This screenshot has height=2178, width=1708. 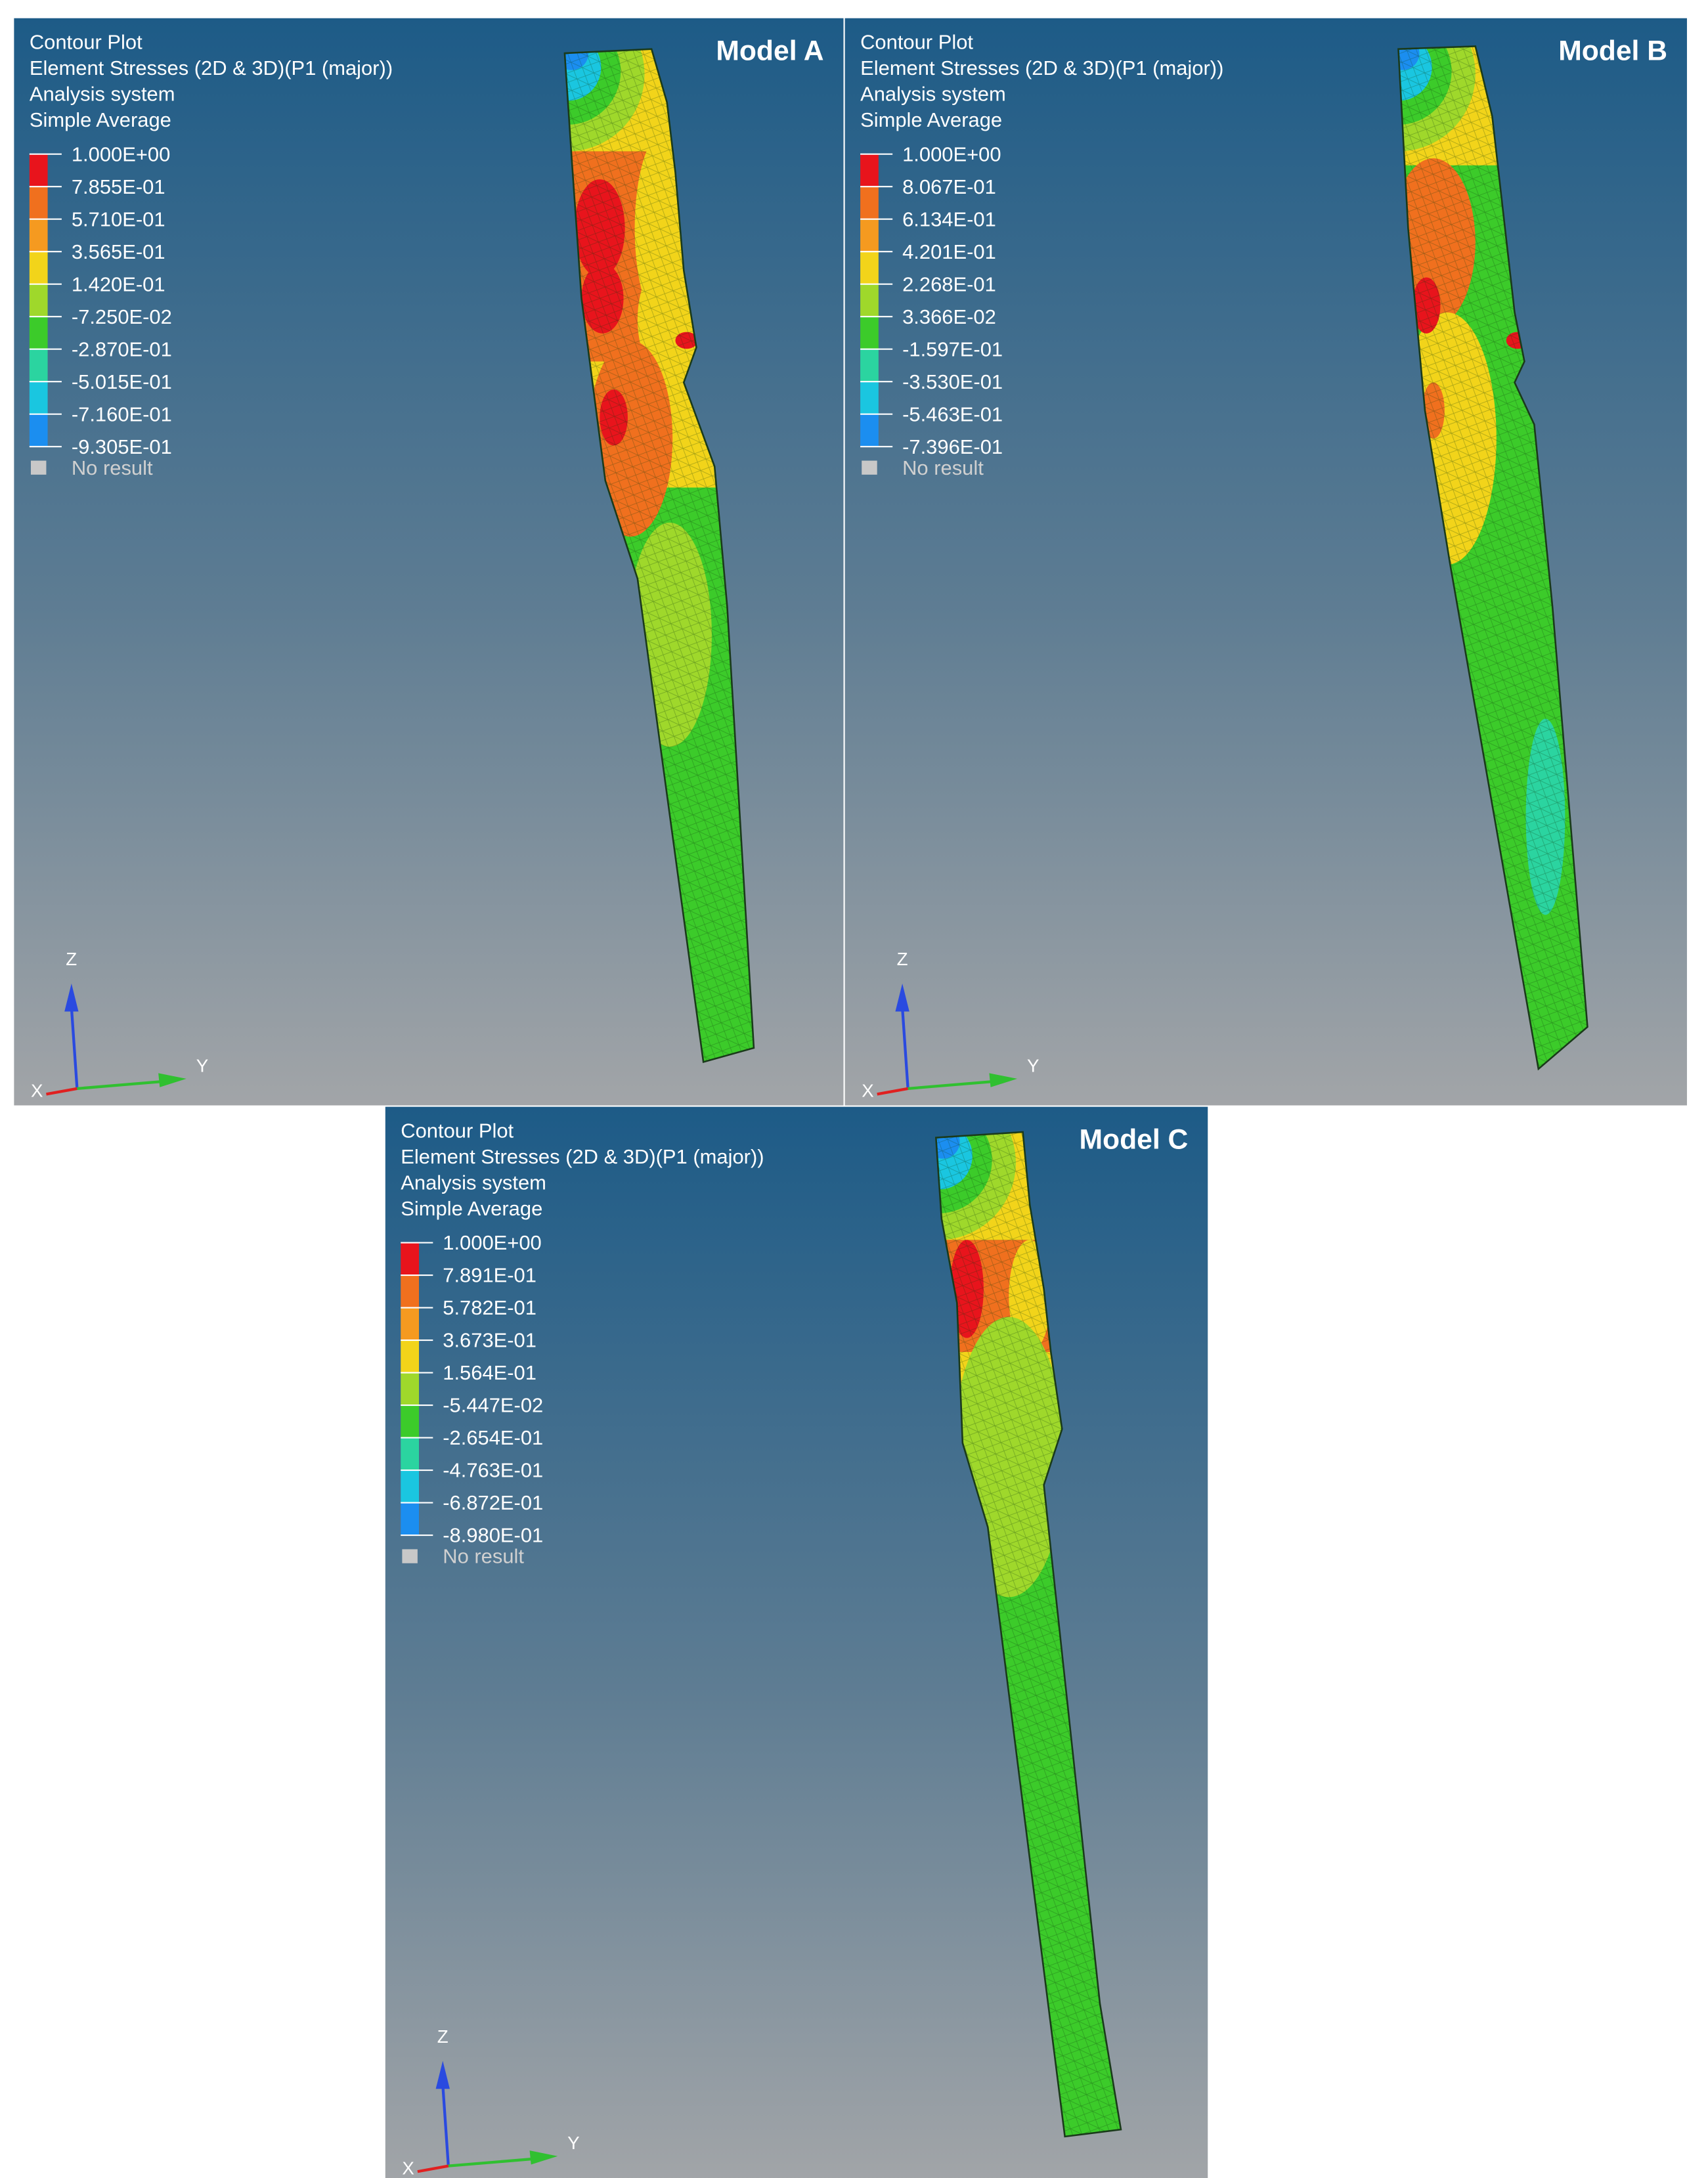 What do you see at coordinates (949, 317) in the screenshot?
I see `legend-label: 3.366E-02` at bounding box center [949, 317].